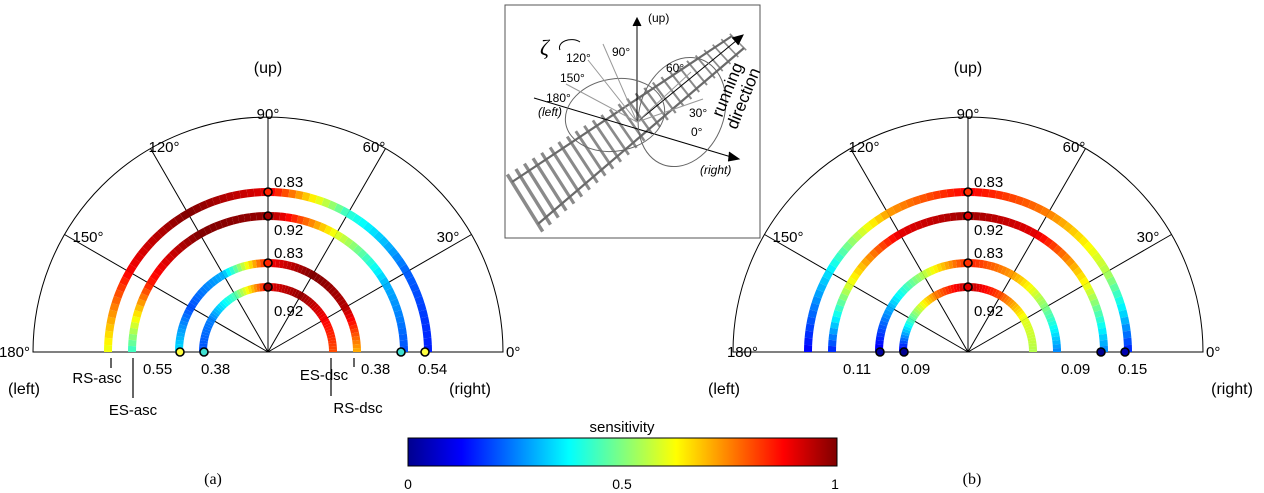  What do you see at coordinates (988, 253) in the screenshot?
I see `arc-value-3: 0.83` at bounding box center [988, 253].